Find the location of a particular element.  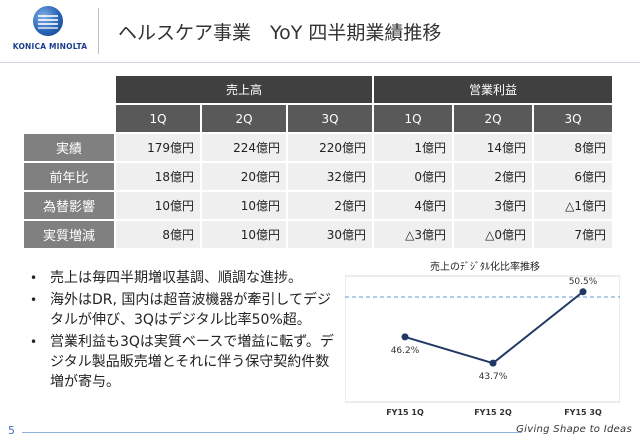

table-row: 前年比 18億円 20億円 32億円 0億円 2億円 6億円 is located at coordinates (318, 176).